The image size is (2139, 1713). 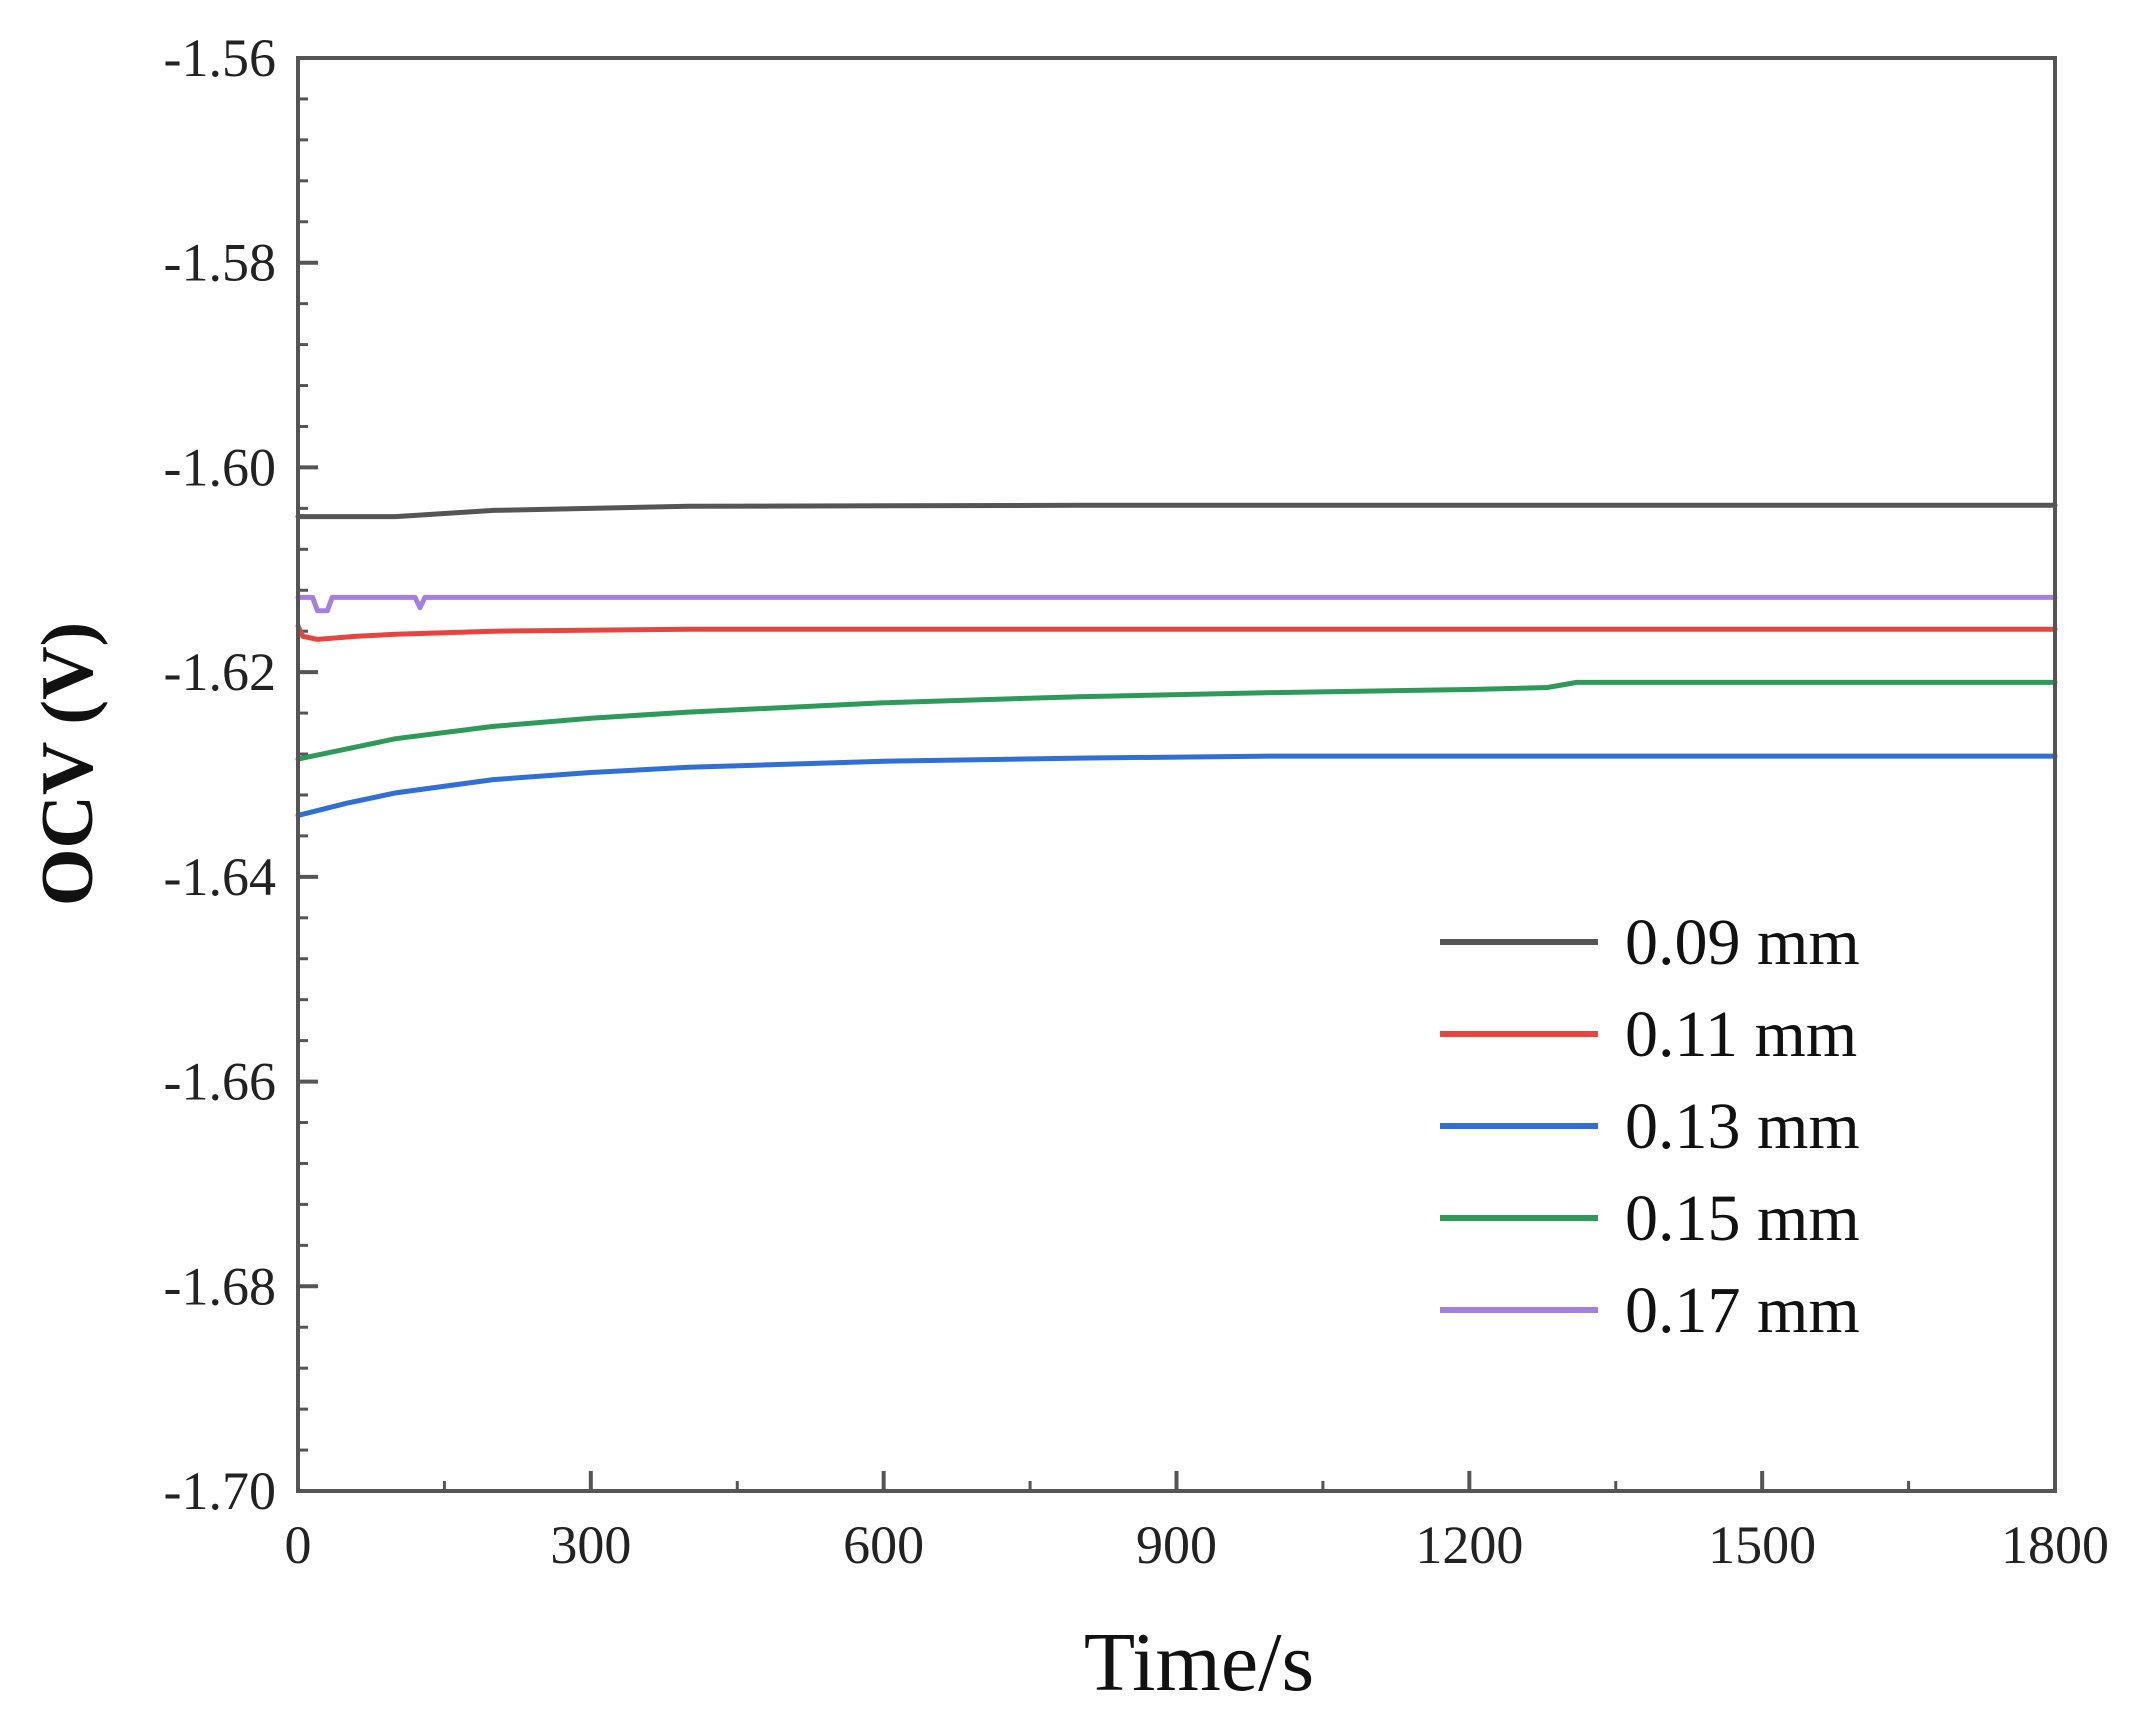 I want to click on x-tick-label: 0, so click(x=298, y=1545).